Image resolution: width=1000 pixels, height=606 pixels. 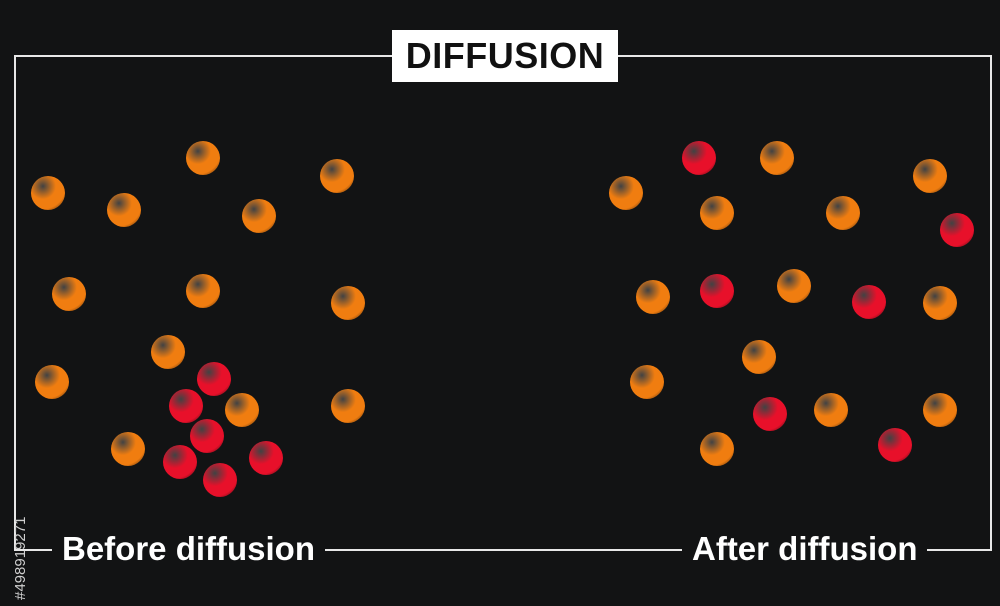 What do you see at coordinates (15, 303) in the screenshot?
I see `frame-left` at bounding box center [15, 303].